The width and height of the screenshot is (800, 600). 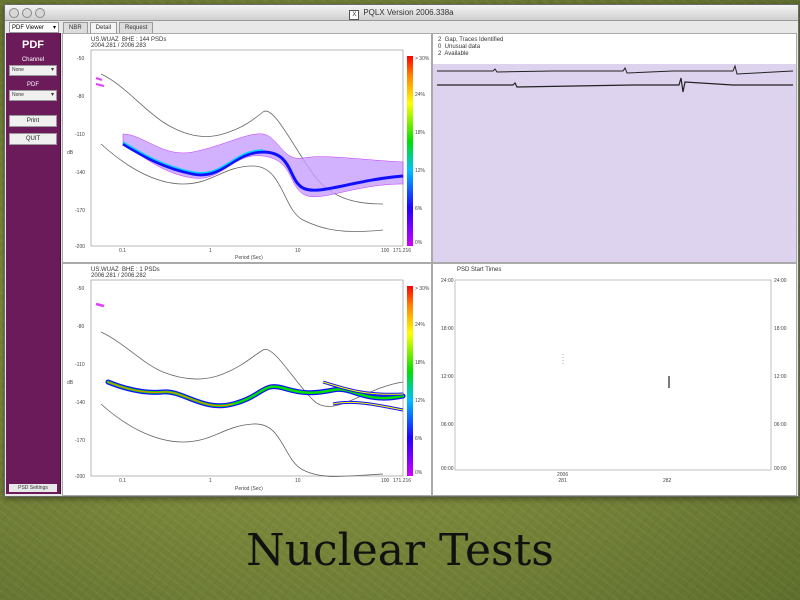 What do you see at coordinates (447, 377) in the screenshot?
I see `left-tick: 12:00` at bounding box center [447, 377].